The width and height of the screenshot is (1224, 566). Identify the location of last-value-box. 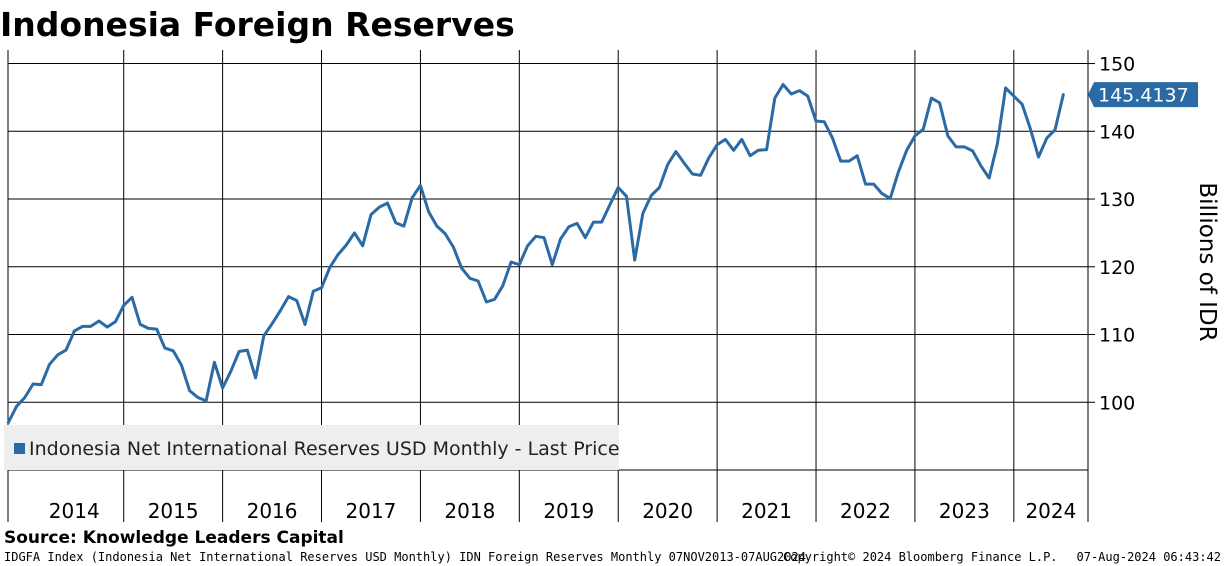
(1143, 95).